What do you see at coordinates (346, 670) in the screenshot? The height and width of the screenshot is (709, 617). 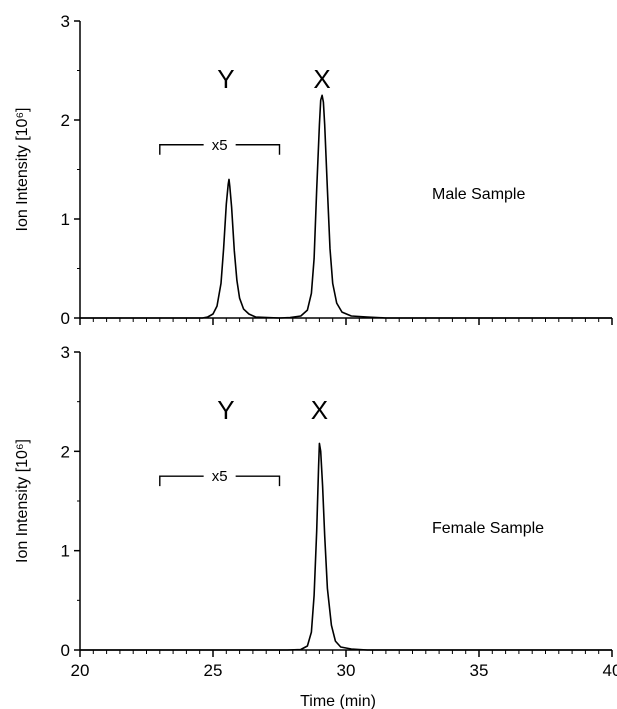 I see `x-tick-label: 30` at bounding box center [346, 670].